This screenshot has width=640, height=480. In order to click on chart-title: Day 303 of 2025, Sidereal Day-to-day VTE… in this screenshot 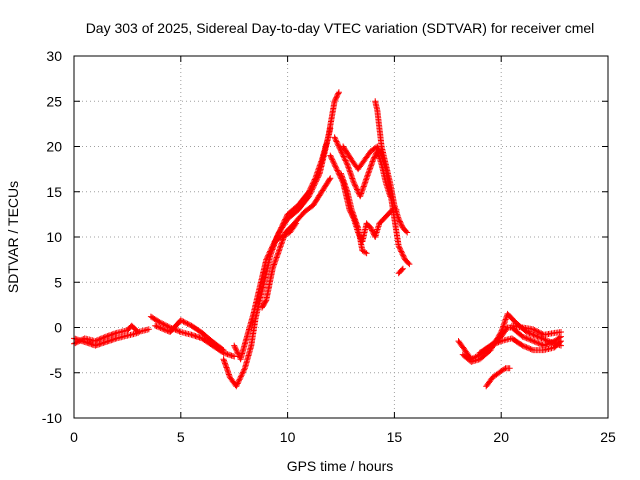, I will do `click(340, 28)`.